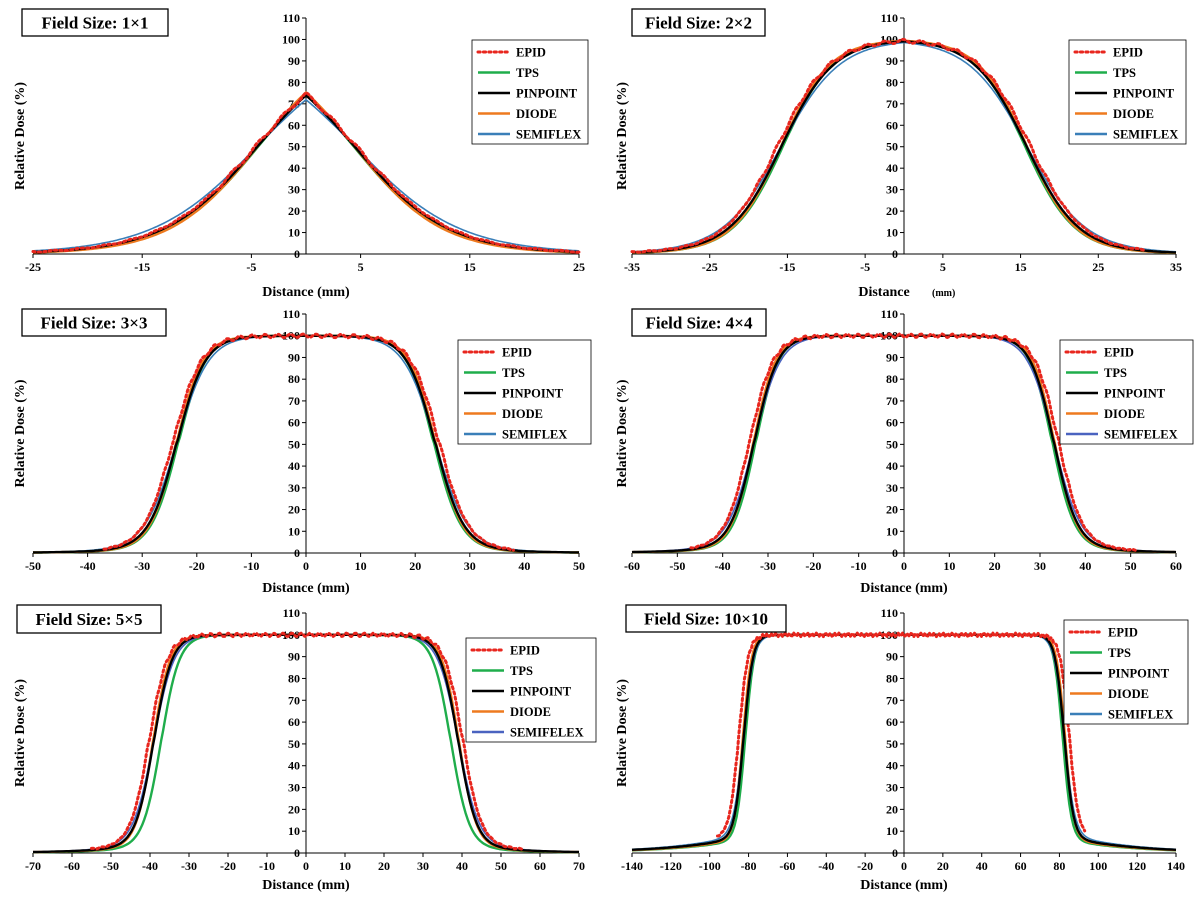  What do you see at coordinates (1128, 53) in the screenshot?
I see `legend-label: EPID` at bounding box center [1128, 53].